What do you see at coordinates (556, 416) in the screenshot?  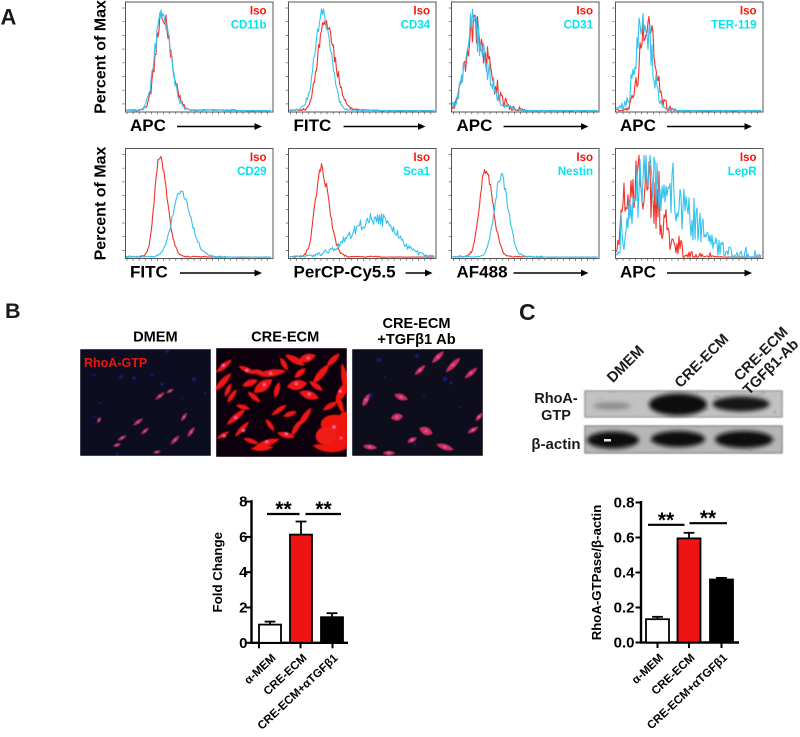 I see `svg-text: GTP` at bounding box center [556, 416].